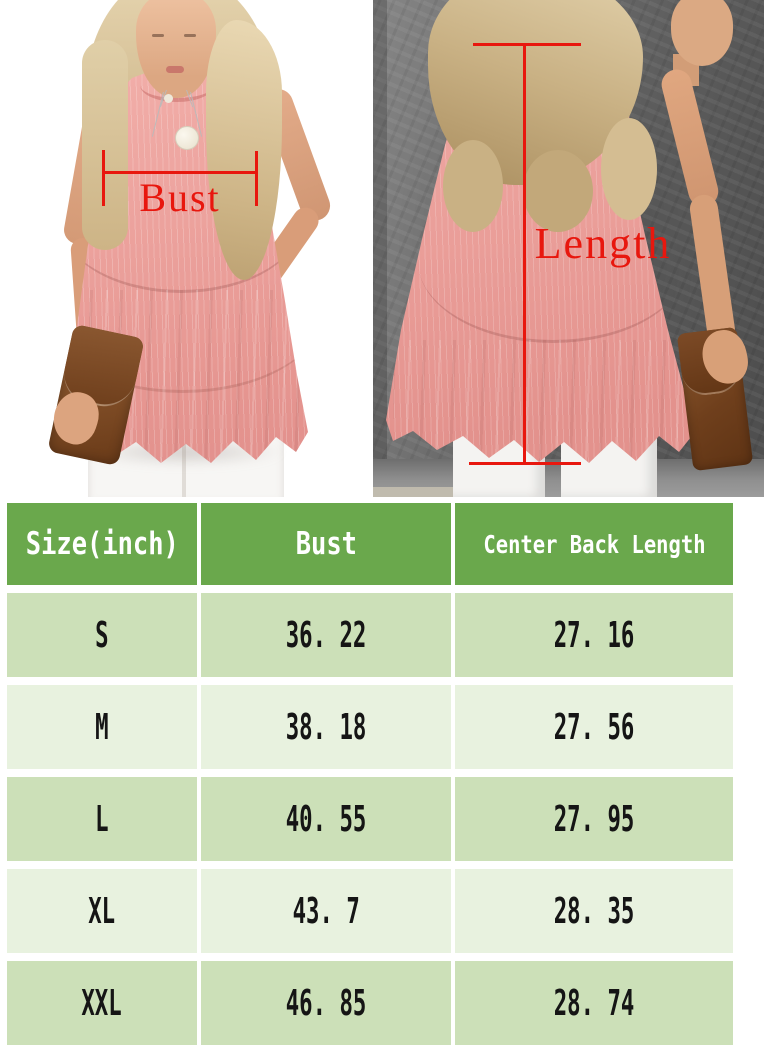 This screenshot has height=1053, width=764. Describe the element at coordinates (594, 1003) in the screenshot. I see `center-back-length-cell: 28. 74` at that location.